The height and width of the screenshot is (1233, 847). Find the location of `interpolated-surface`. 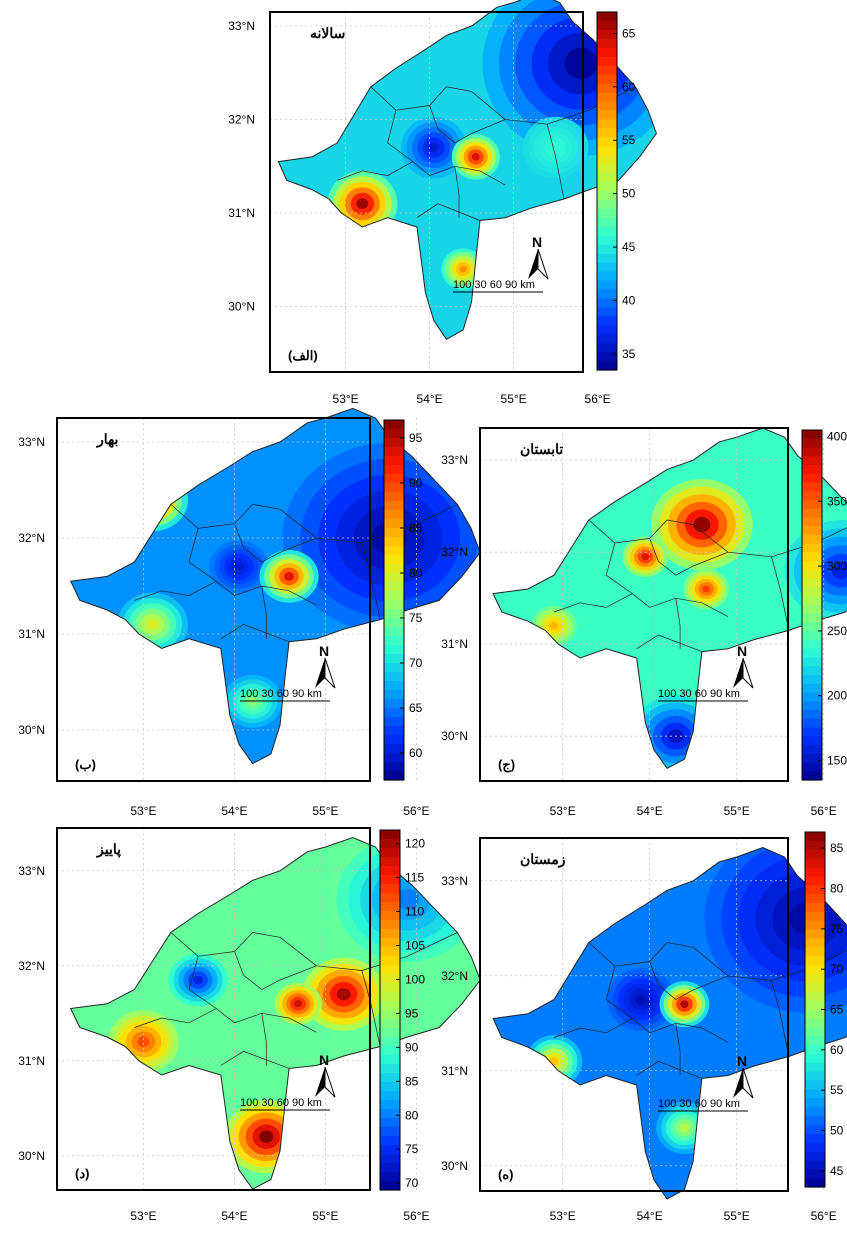

interpolated-surface is located at coordinates (276, 1013).